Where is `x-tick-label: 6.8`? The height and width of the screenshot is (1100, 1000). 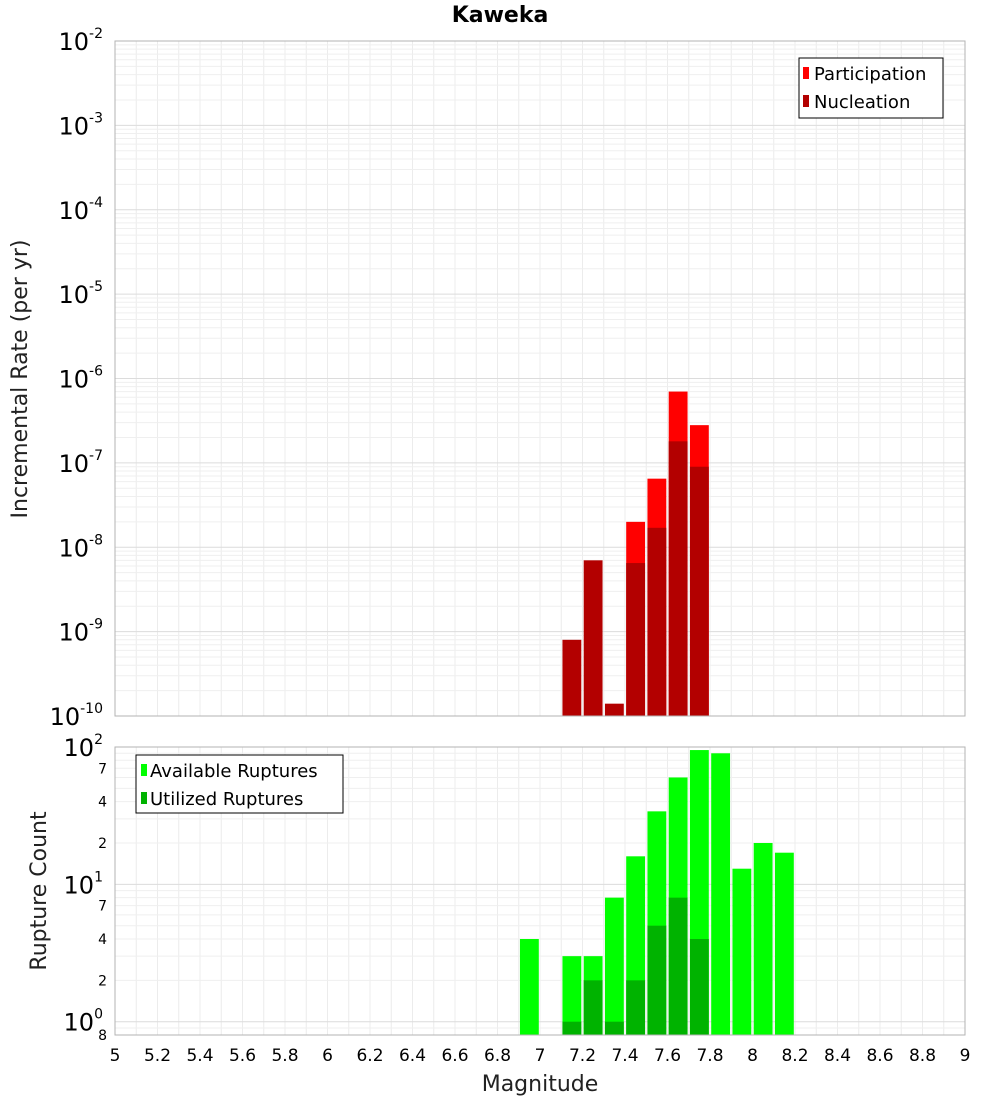 x-tick-label: 6.8 is located at coordinates (497, 1056).